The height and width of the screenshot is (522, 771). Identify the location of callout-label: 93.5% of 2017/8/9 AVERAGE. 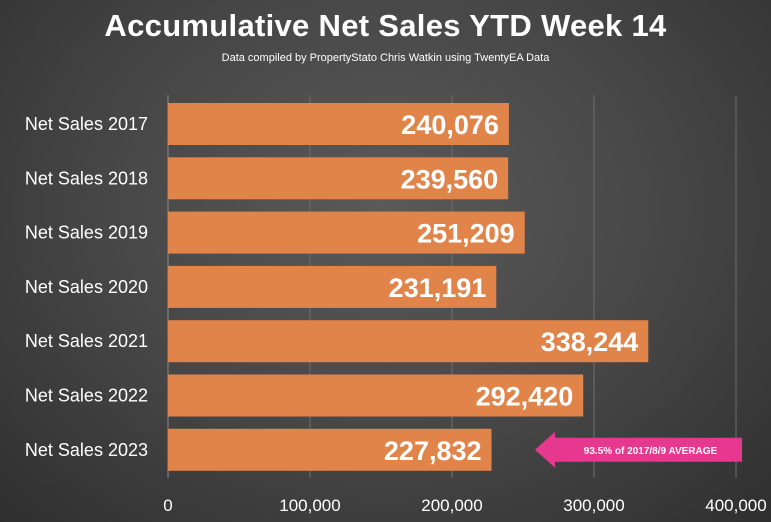
(651, 451).